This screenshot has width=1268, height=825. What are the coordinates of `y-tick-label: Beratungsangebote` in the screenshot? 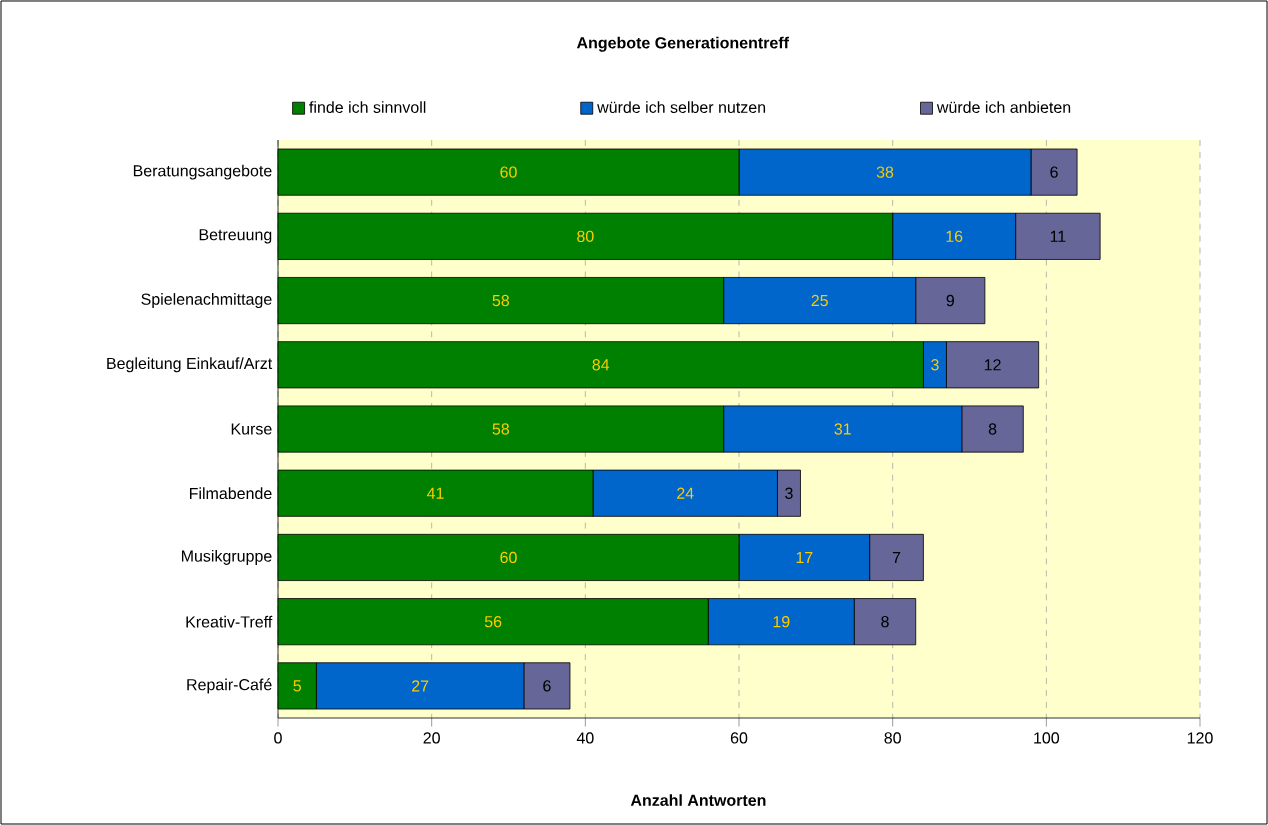 It's located at (202, 172).